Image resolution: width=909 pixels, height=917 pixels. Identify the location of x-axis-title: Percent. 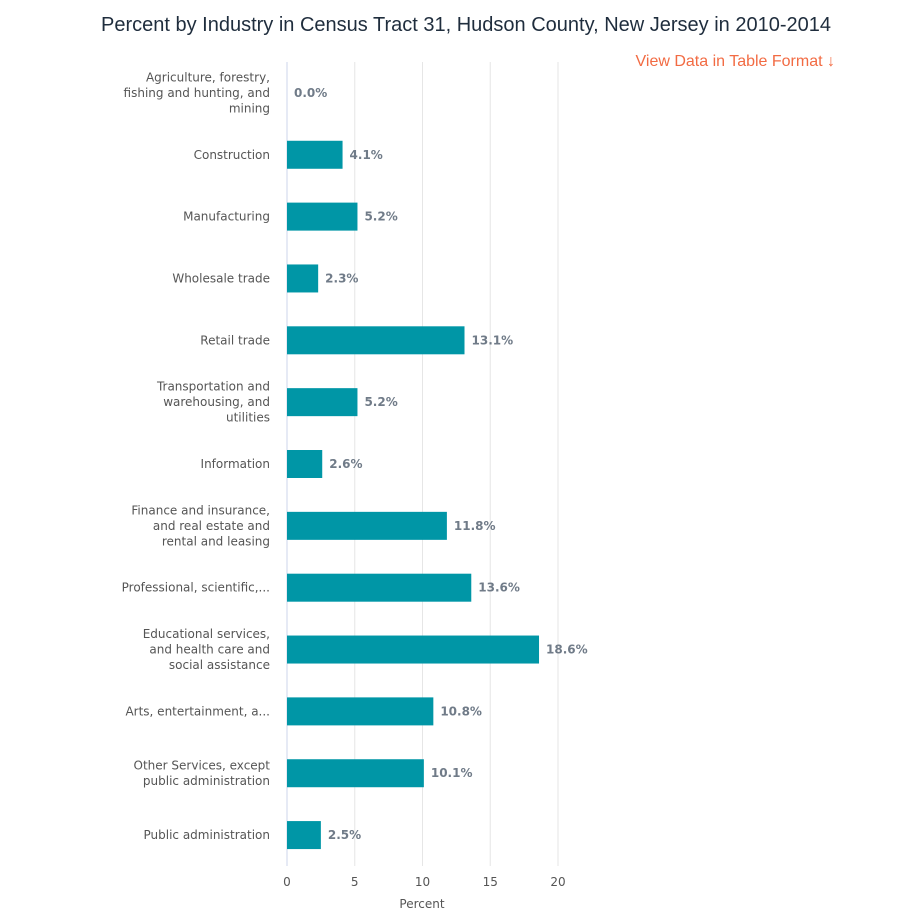
(421, 904).